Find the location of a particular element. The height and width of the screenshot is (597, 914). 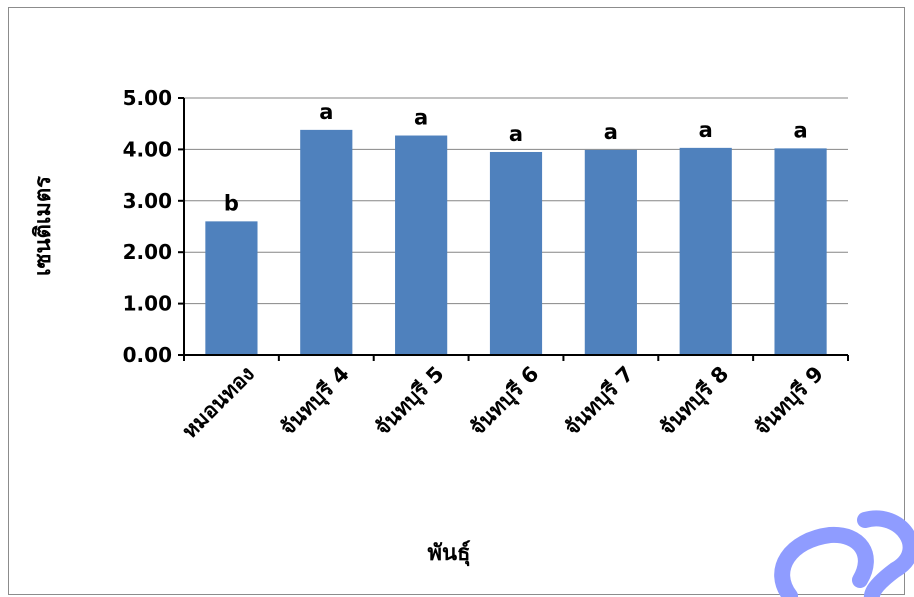

data-labels: b a a a a a a is located at coordinates (516, 157).